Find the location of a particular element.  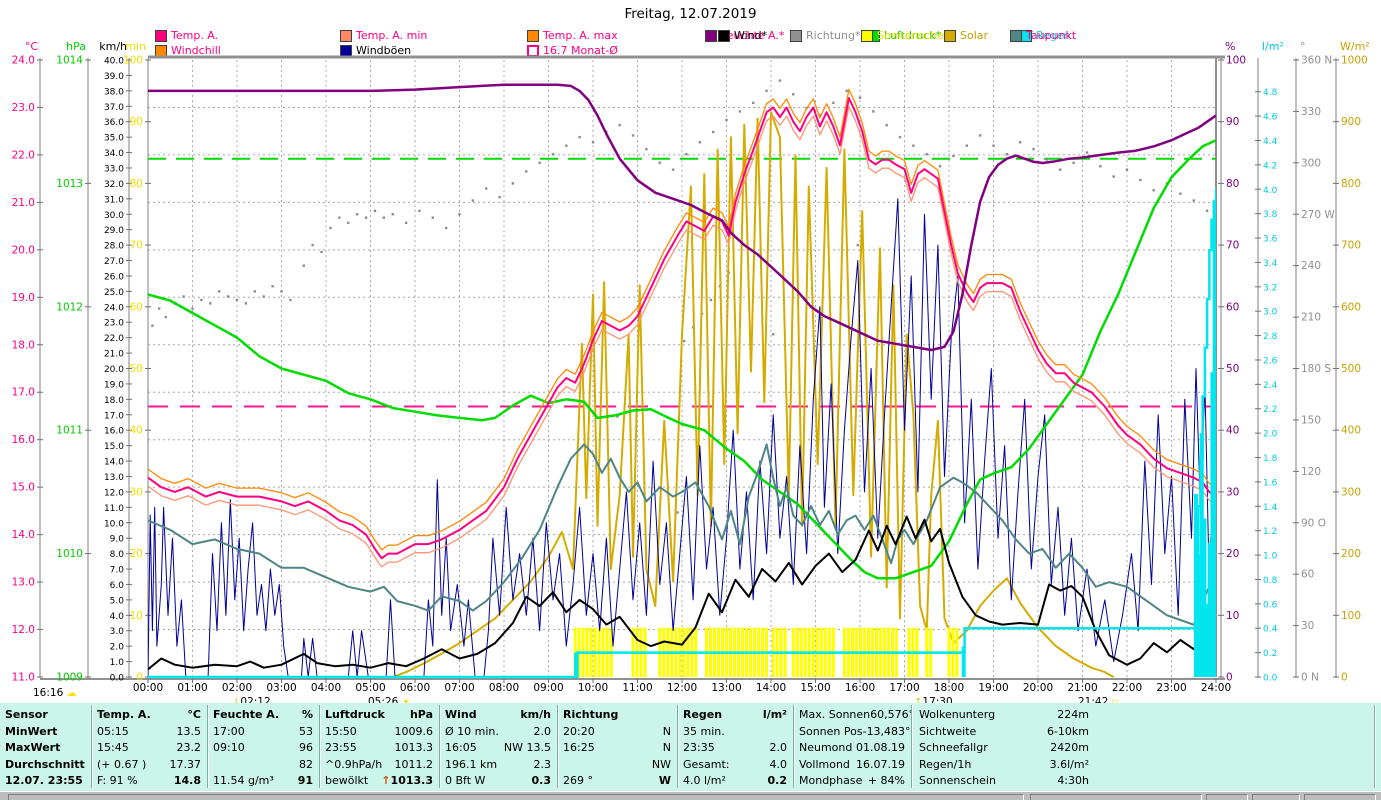

svg-text: 3.4 is located at coordinates (1270, 264).